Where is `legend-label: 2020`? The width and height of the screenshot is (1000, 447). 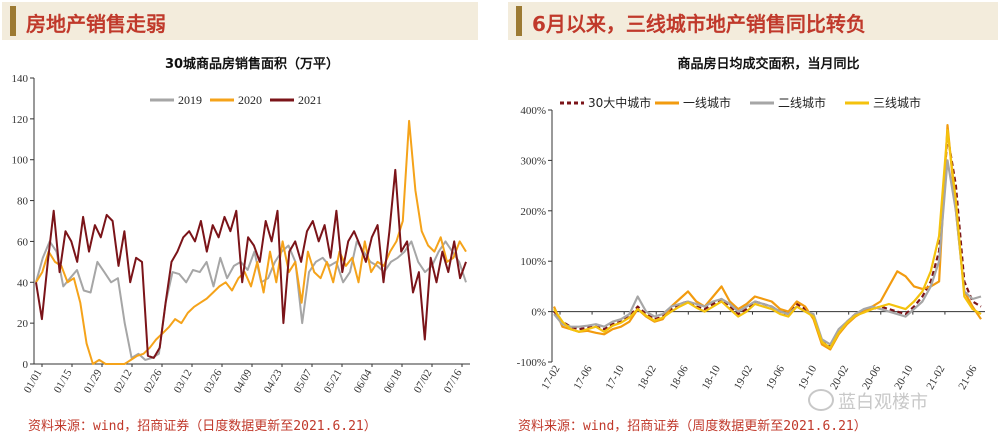
legend-label: 2020 is located at coordinates (250, 100).